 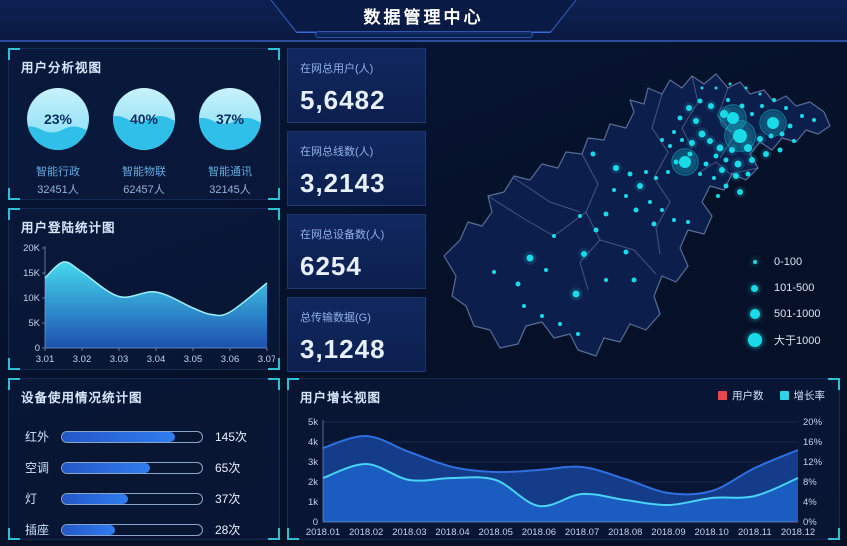 I want to click on stat-value: 5,6482, so click(x=343, y=100).